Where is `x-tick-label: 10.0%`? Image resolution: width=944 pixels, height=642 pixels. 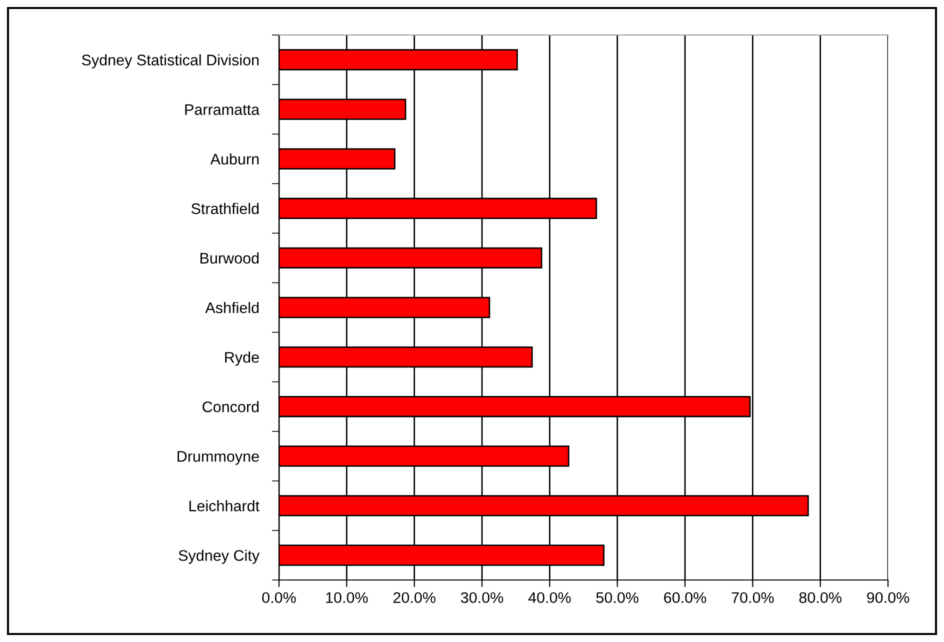
x-tick-label: 10.0% is located at coordinates (347, 598).